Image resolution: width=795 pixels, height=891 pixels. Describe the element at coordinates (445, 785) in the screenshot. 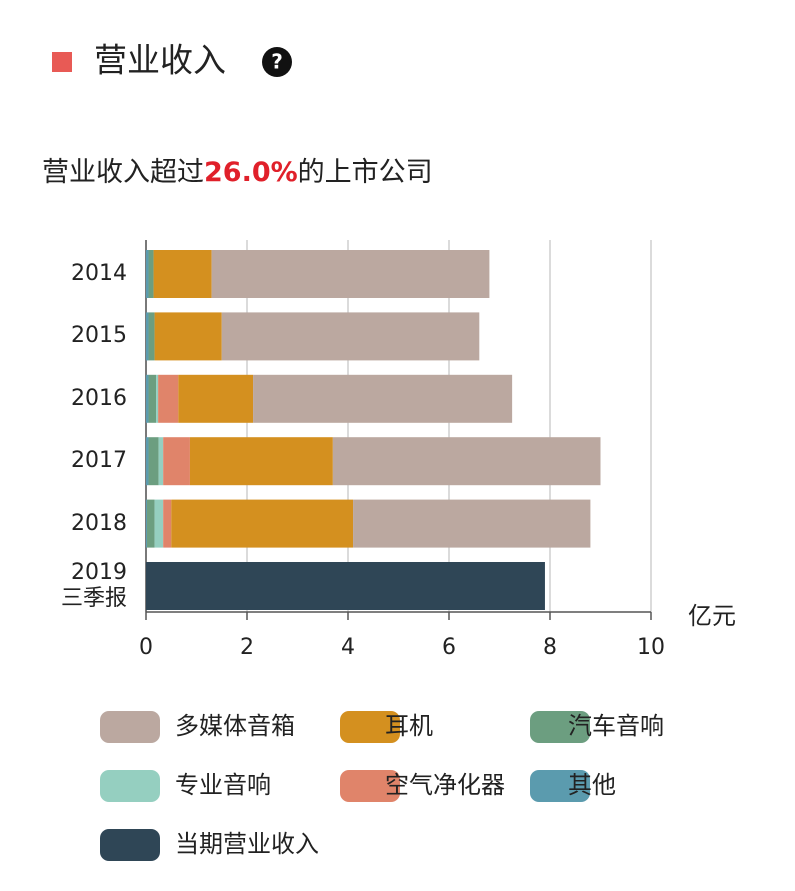

I see `legend-label: 空气净化器` at that location.